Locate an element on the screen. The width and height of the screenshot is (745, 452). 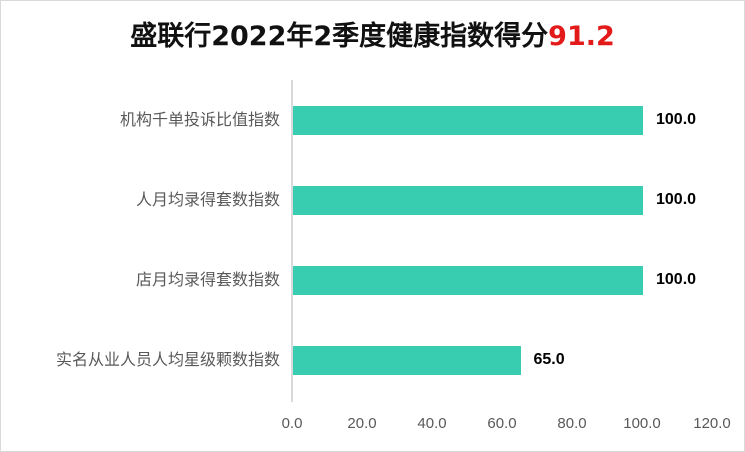
category-label: 实名从业人员人均星级颗数指数 is located at coordinates (167, 359).